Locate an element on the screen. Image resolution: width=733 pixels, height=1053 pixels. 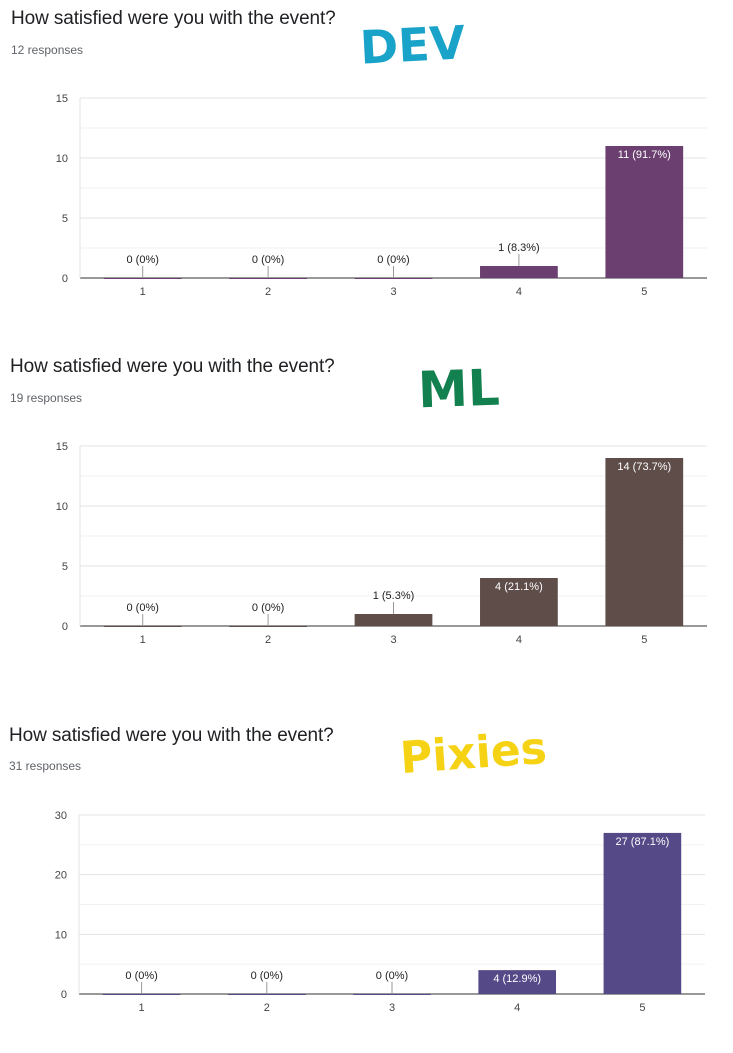
y-tick-label: 20 is located at coordinates (61, 876).